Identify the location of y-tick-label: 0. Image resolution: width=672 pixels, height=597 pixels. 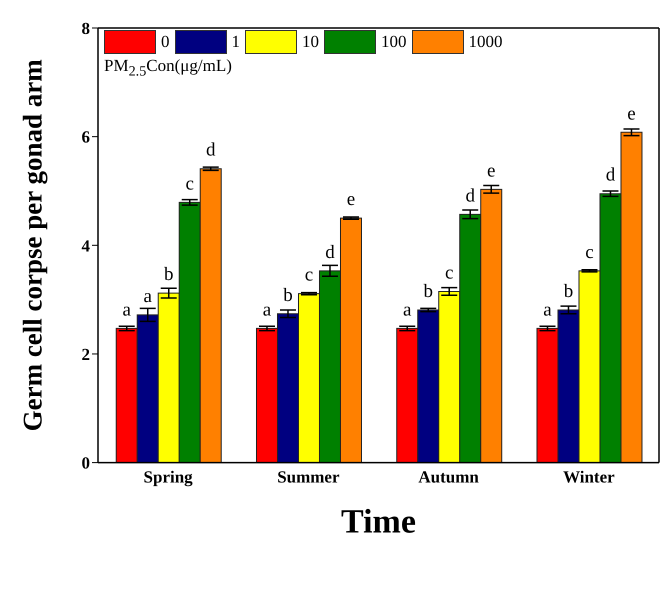
(86, 463).